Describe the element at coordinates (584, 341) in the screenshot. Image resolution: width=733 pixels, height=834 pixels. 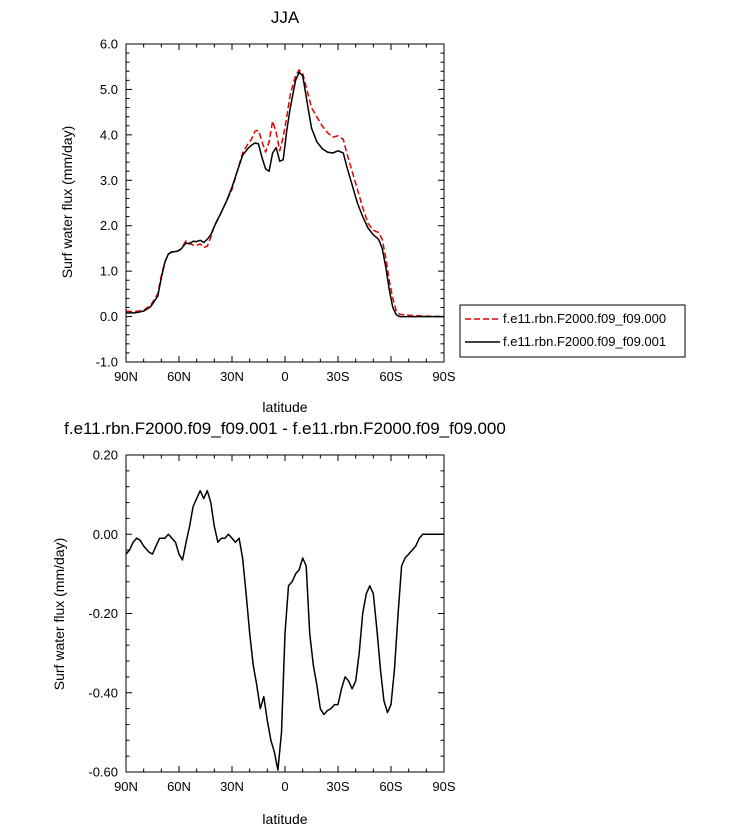
I see `legend-label-series-001: f.e11.rbn.F2000.f09_f09.001` at that location.